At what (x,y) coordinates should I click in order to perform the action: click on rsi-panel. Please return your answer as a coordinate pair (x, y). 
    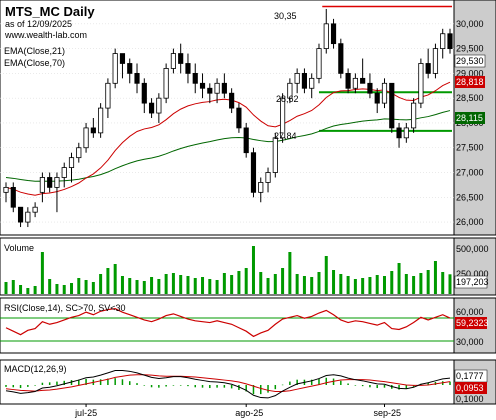
    Looking at the image, I should click on (227, 325).